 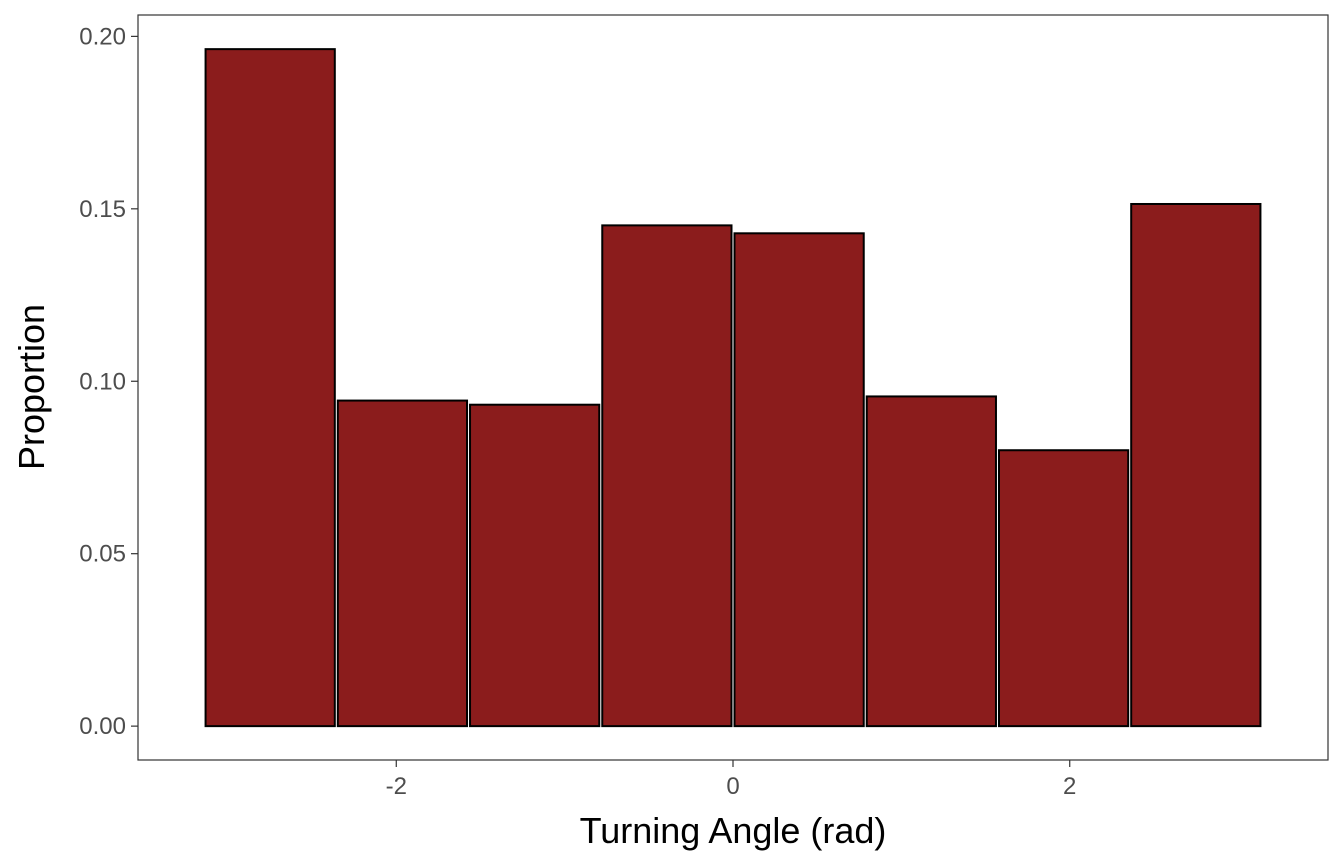 I want to click on x-tick-label: 0, so click(x=732, y=786).